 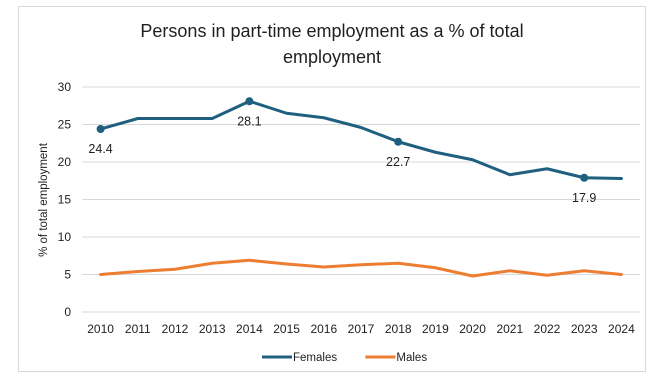 I want to click on y-tick-label: 15, so click(x=65, y=200).